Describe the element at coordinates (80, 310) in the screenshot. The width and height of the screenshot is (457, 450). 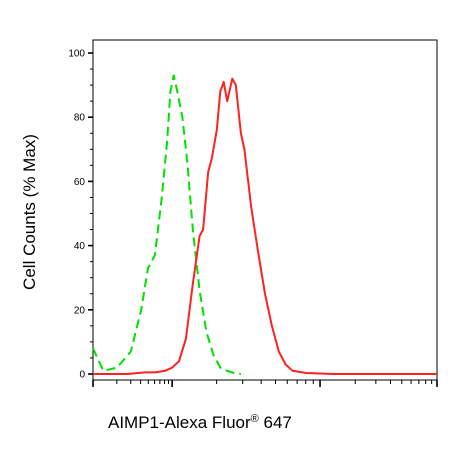
I see `y-tick-label: 20` at that location.